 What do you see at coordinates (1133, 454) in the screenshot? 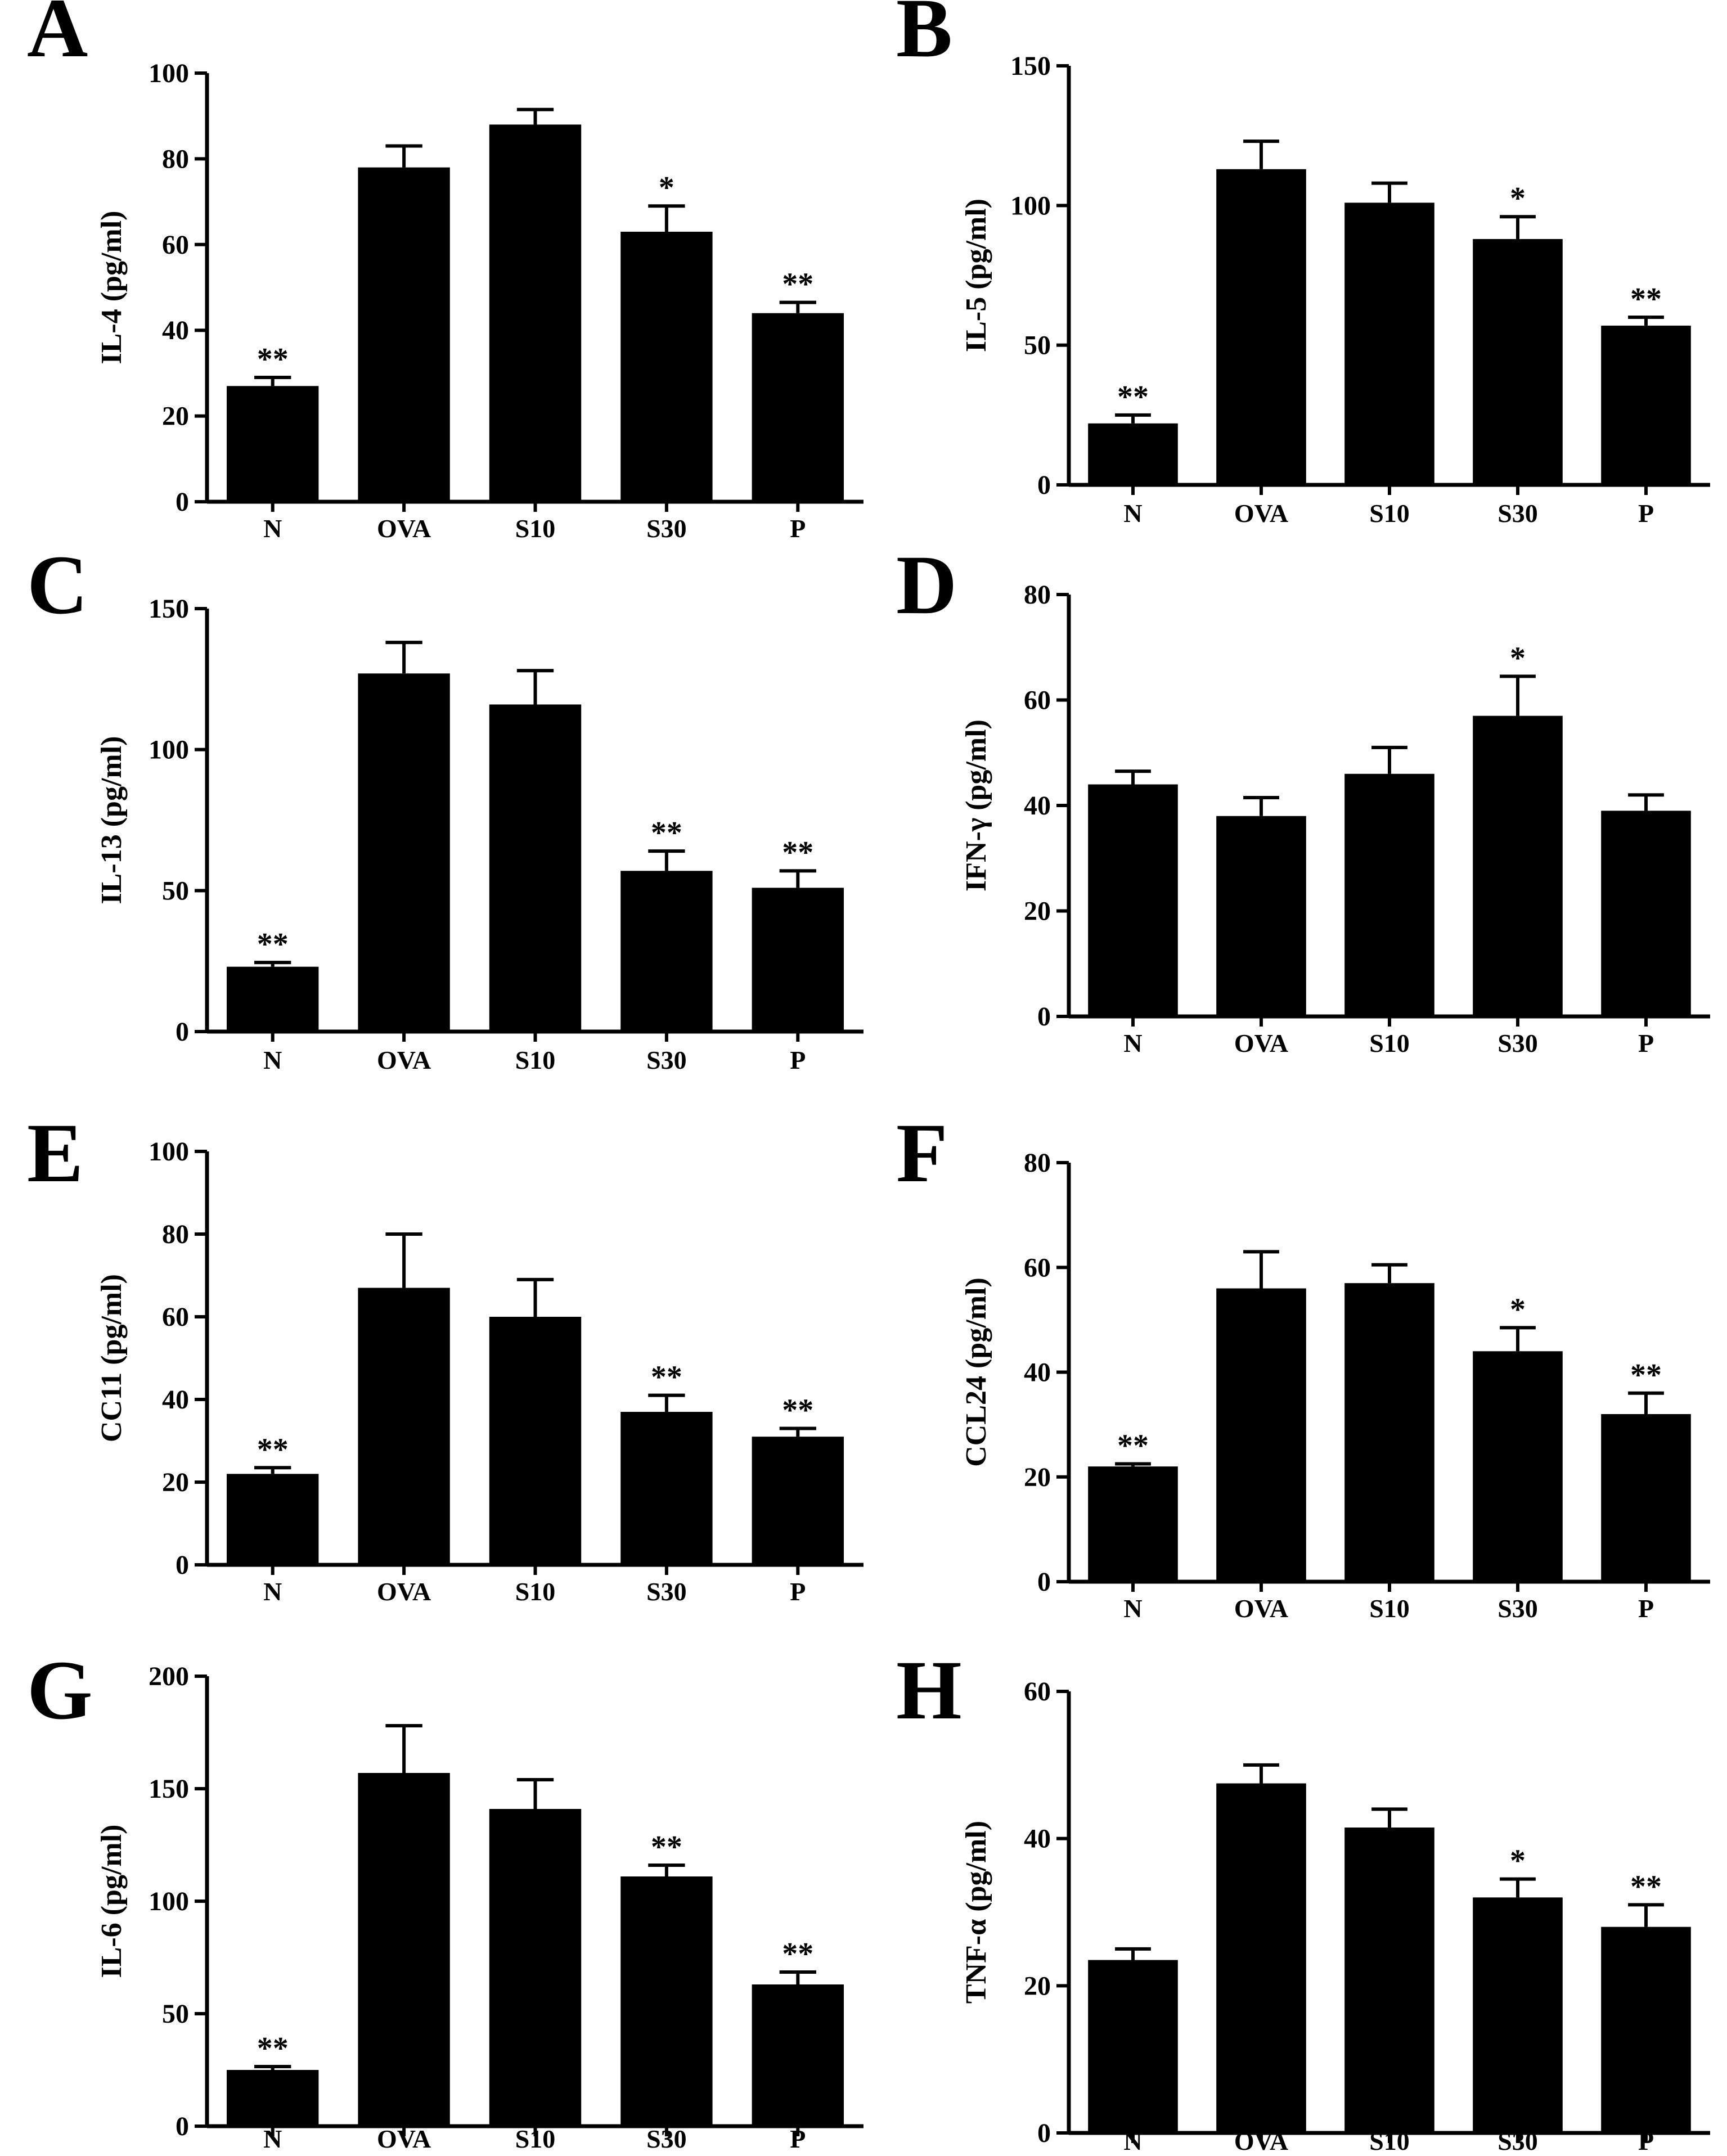
I see `bar-b-n` at bounding box center [1133, 454].